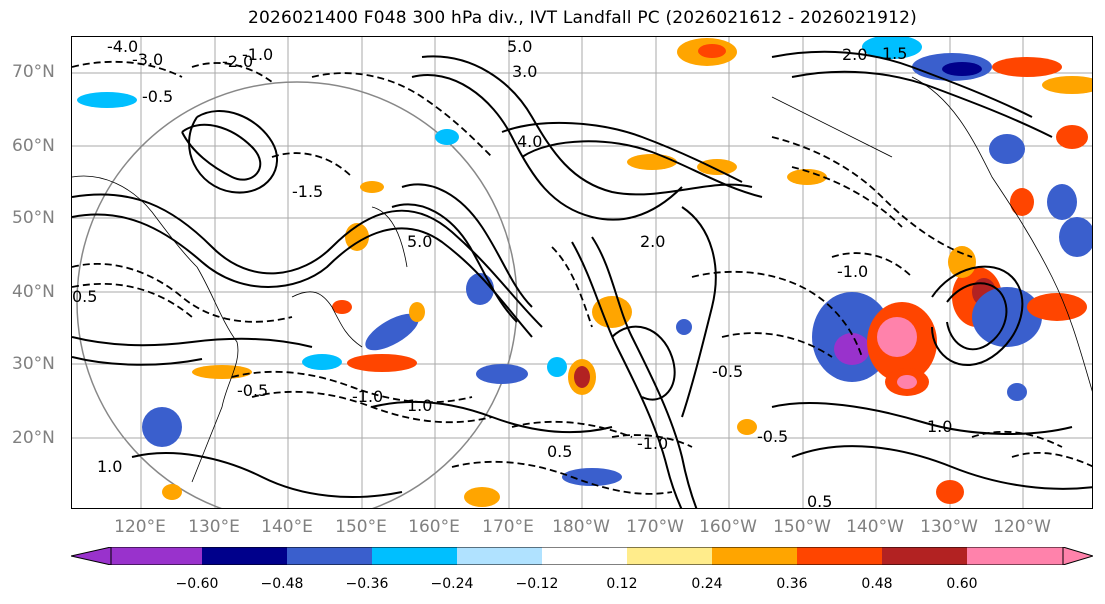 The height and width of the screenshot is (604, 1105). Describe the element at coordinates (875, 527) in the screenshot. I see `lon-label-140w: 140°W` at that location.